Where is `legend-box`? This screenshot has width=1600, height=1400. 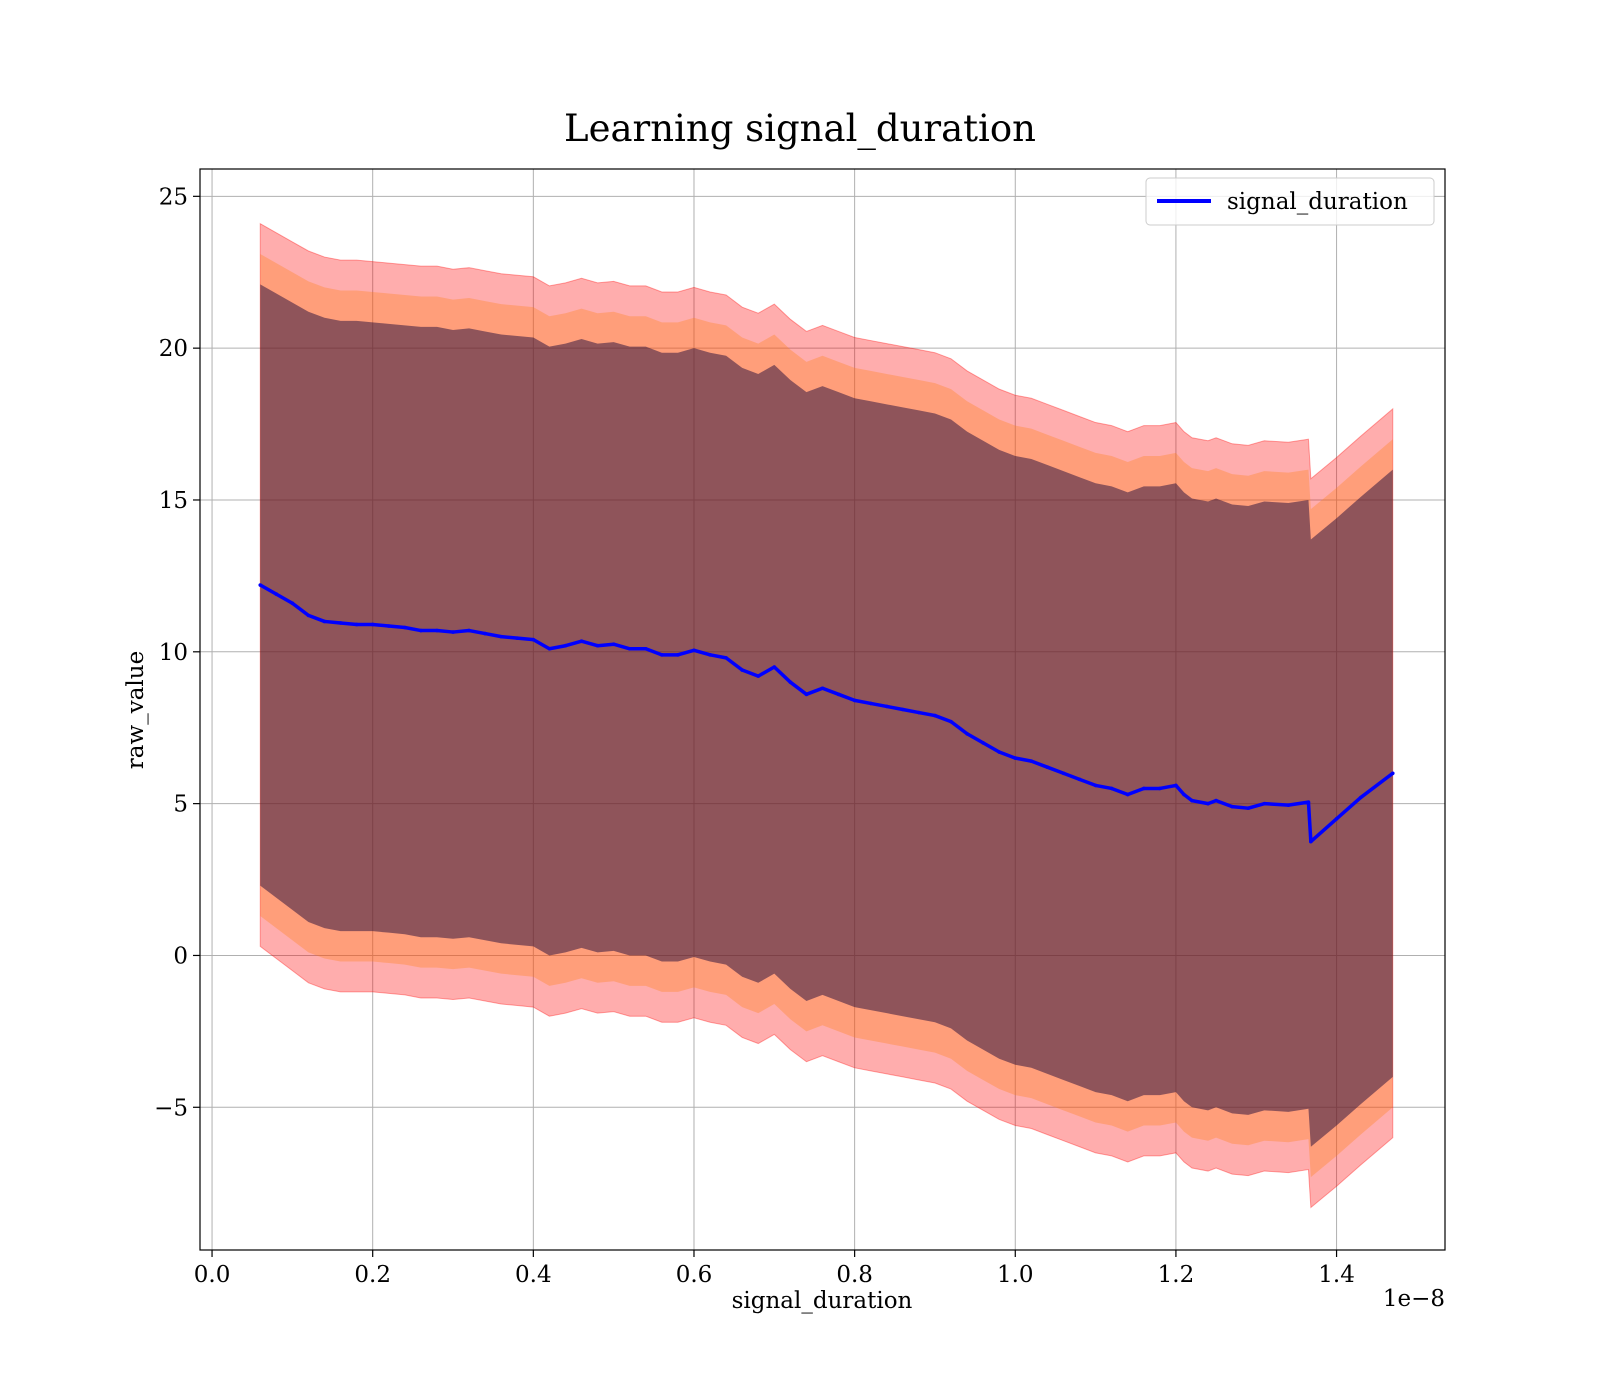
legend-box is located at coordinates (1290, 201).